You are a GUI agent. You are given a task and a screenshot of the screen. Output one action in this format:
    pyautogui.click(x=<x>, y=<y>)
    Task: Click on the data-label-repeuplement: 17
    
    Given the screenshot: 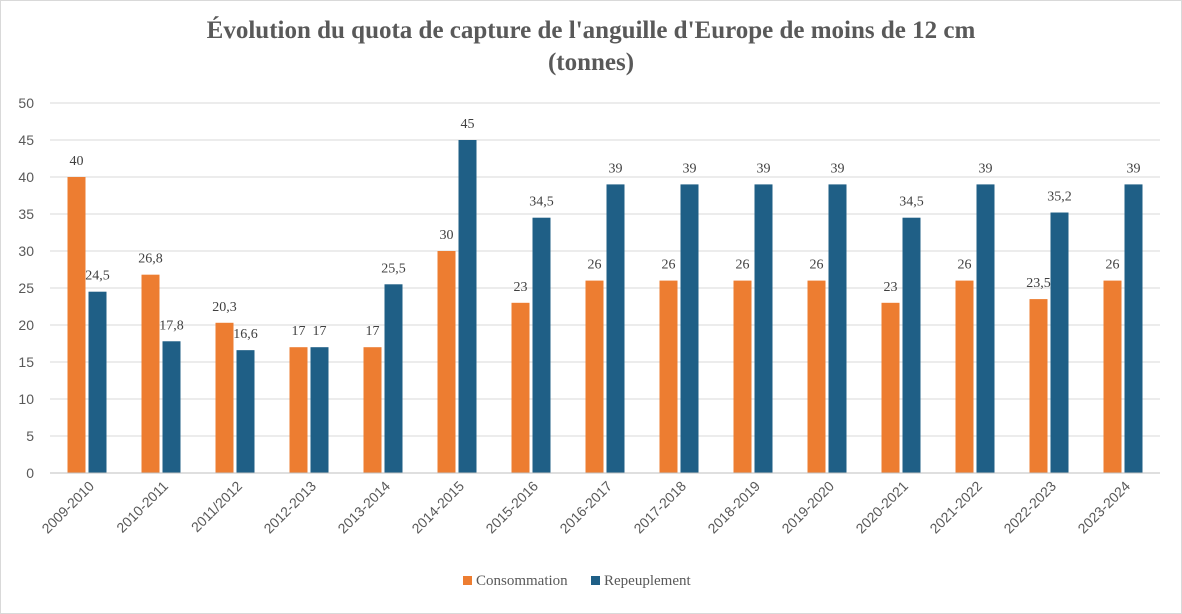 What is the action you would take?
    pyautogui.click(x=320, y=331)
    